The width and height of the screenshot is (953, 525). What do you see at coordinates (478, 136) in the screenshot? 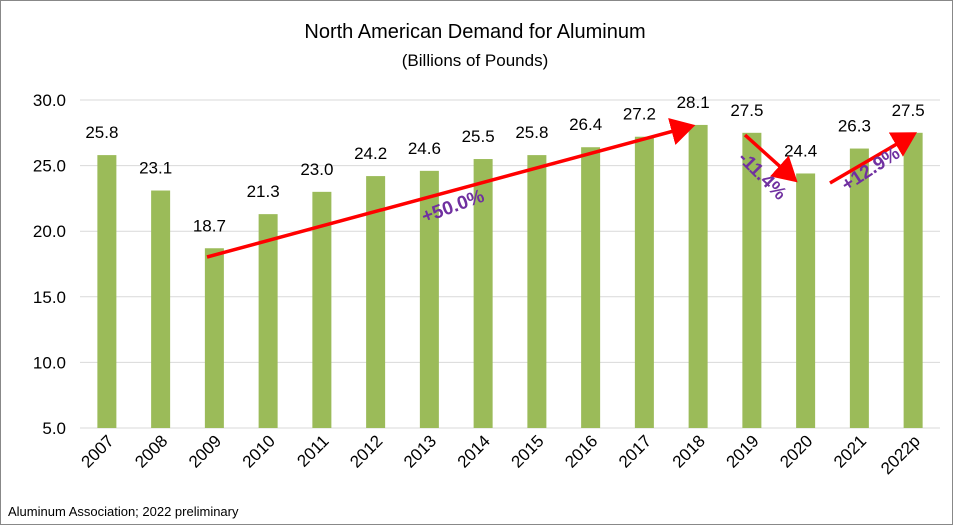
I see `value-label: 25.5` at bounding box center [478, 136].